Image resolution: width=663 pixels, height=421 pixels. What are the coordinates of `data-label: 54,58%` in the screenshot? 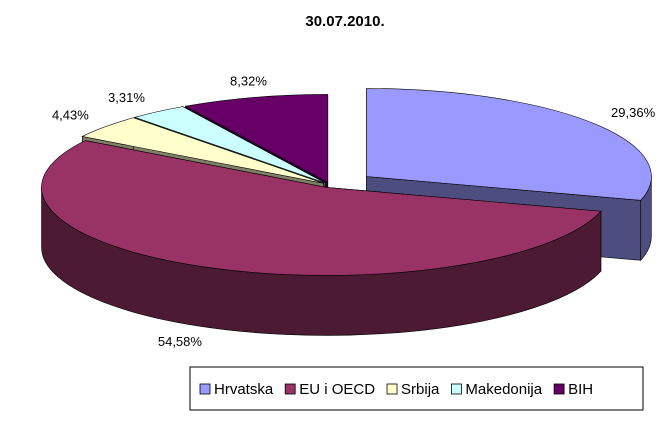 It's located at (180, 341).